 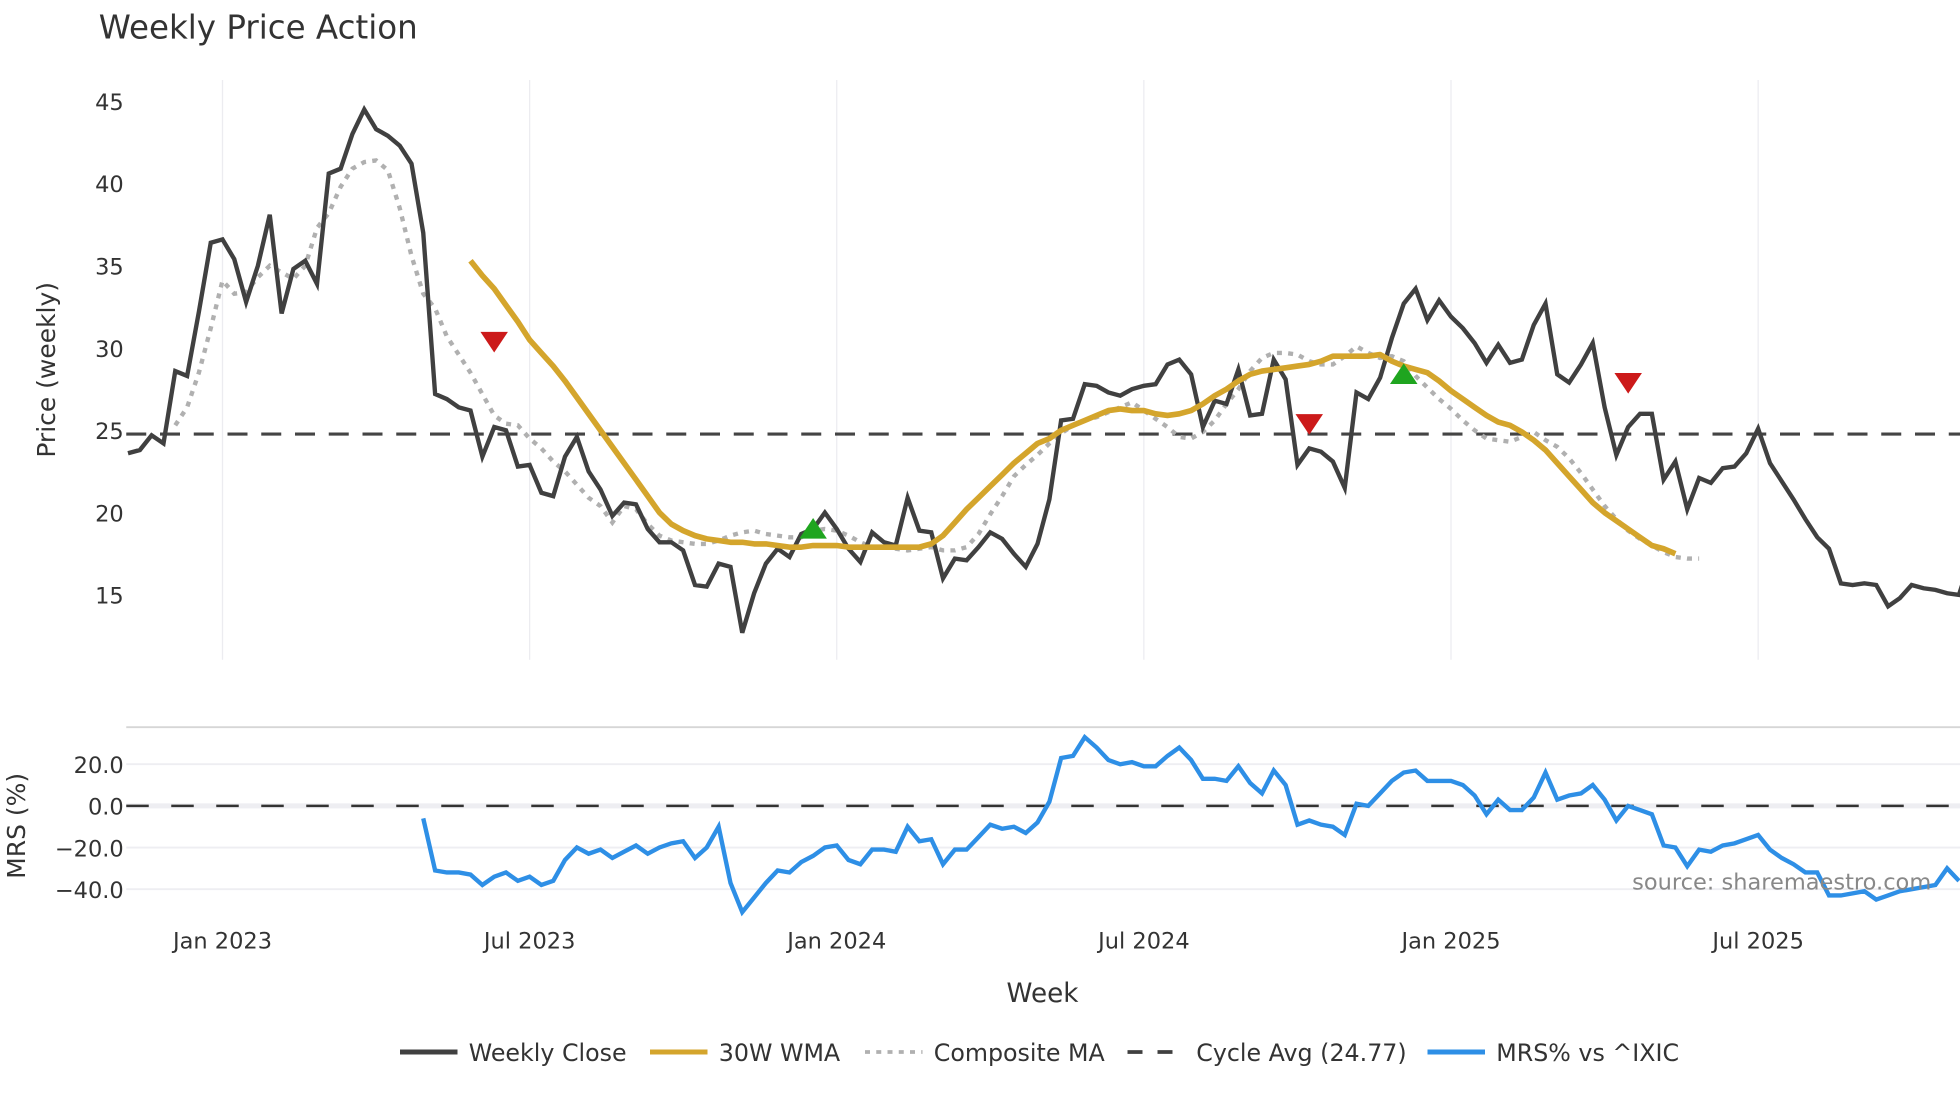 What do you see at coordinates (1301, 1053) in the screenshot?
I see `legend-item-label: Cycle Avg (24.77)` at bounding box center [1301, 1053].